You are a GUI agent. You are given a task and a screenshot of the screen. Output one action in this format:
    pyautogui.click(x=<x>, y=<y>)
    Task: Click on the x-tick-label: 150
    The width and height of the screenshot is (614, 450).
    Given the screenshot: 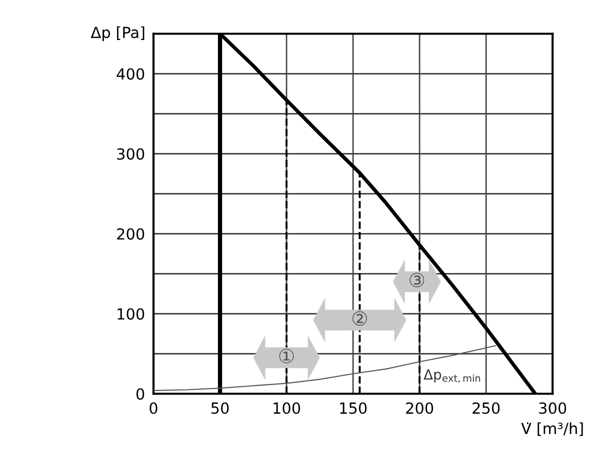 What is the action you would take?
    pyautogui.click(x=353, y=408)
    